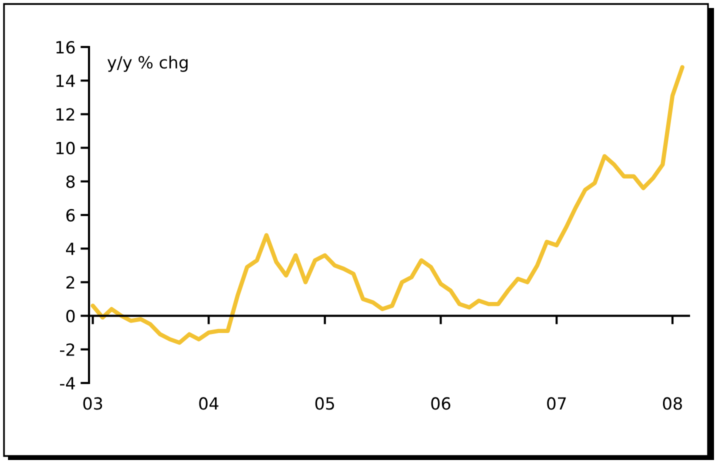  I want to click on y-axis-title: y/y % chg, so click(147, 64).